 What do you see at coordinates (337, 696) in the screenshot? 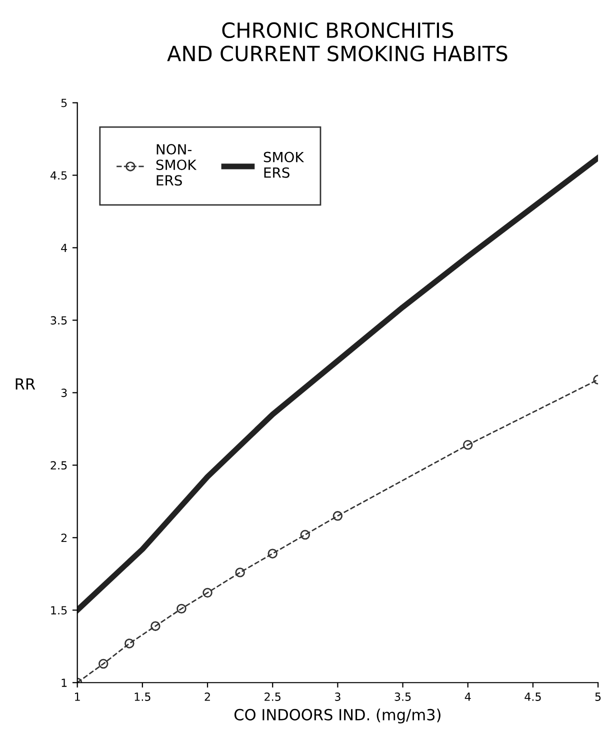
I see `x-tick-label: 3` at bounding box center [337, 696].